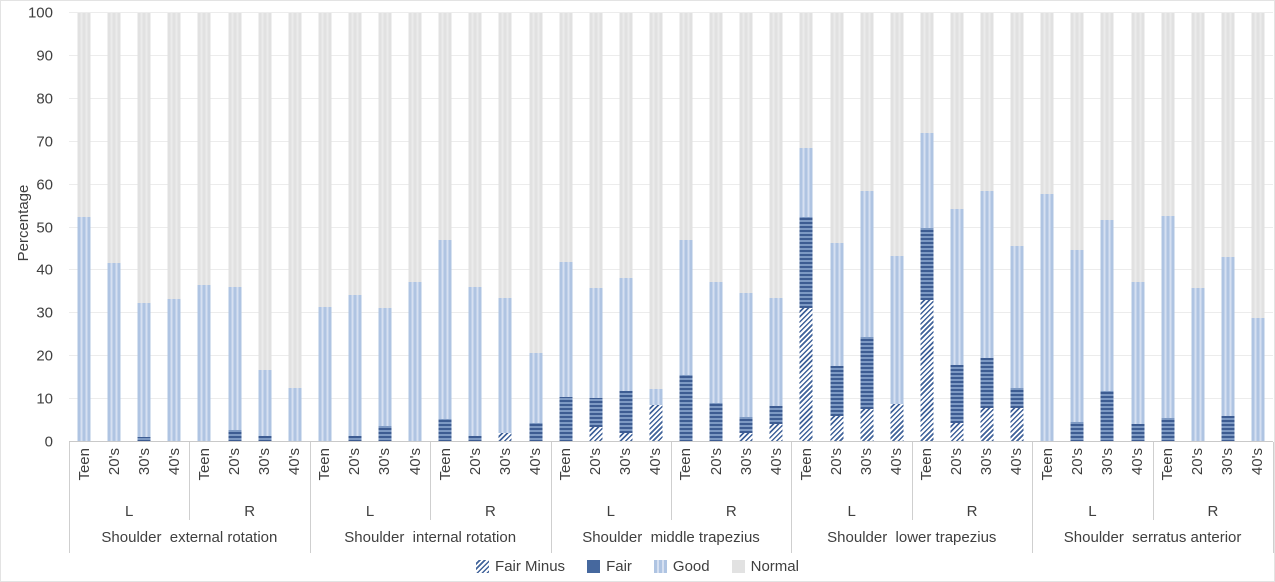 Image resolution: width=1275 pixels, height=582 pixels. What do you see at coordinates (430, 537) in the screenshot?
I see `muscle-group-label: Shoulder internal rotation` at bounding box center [430, 537].